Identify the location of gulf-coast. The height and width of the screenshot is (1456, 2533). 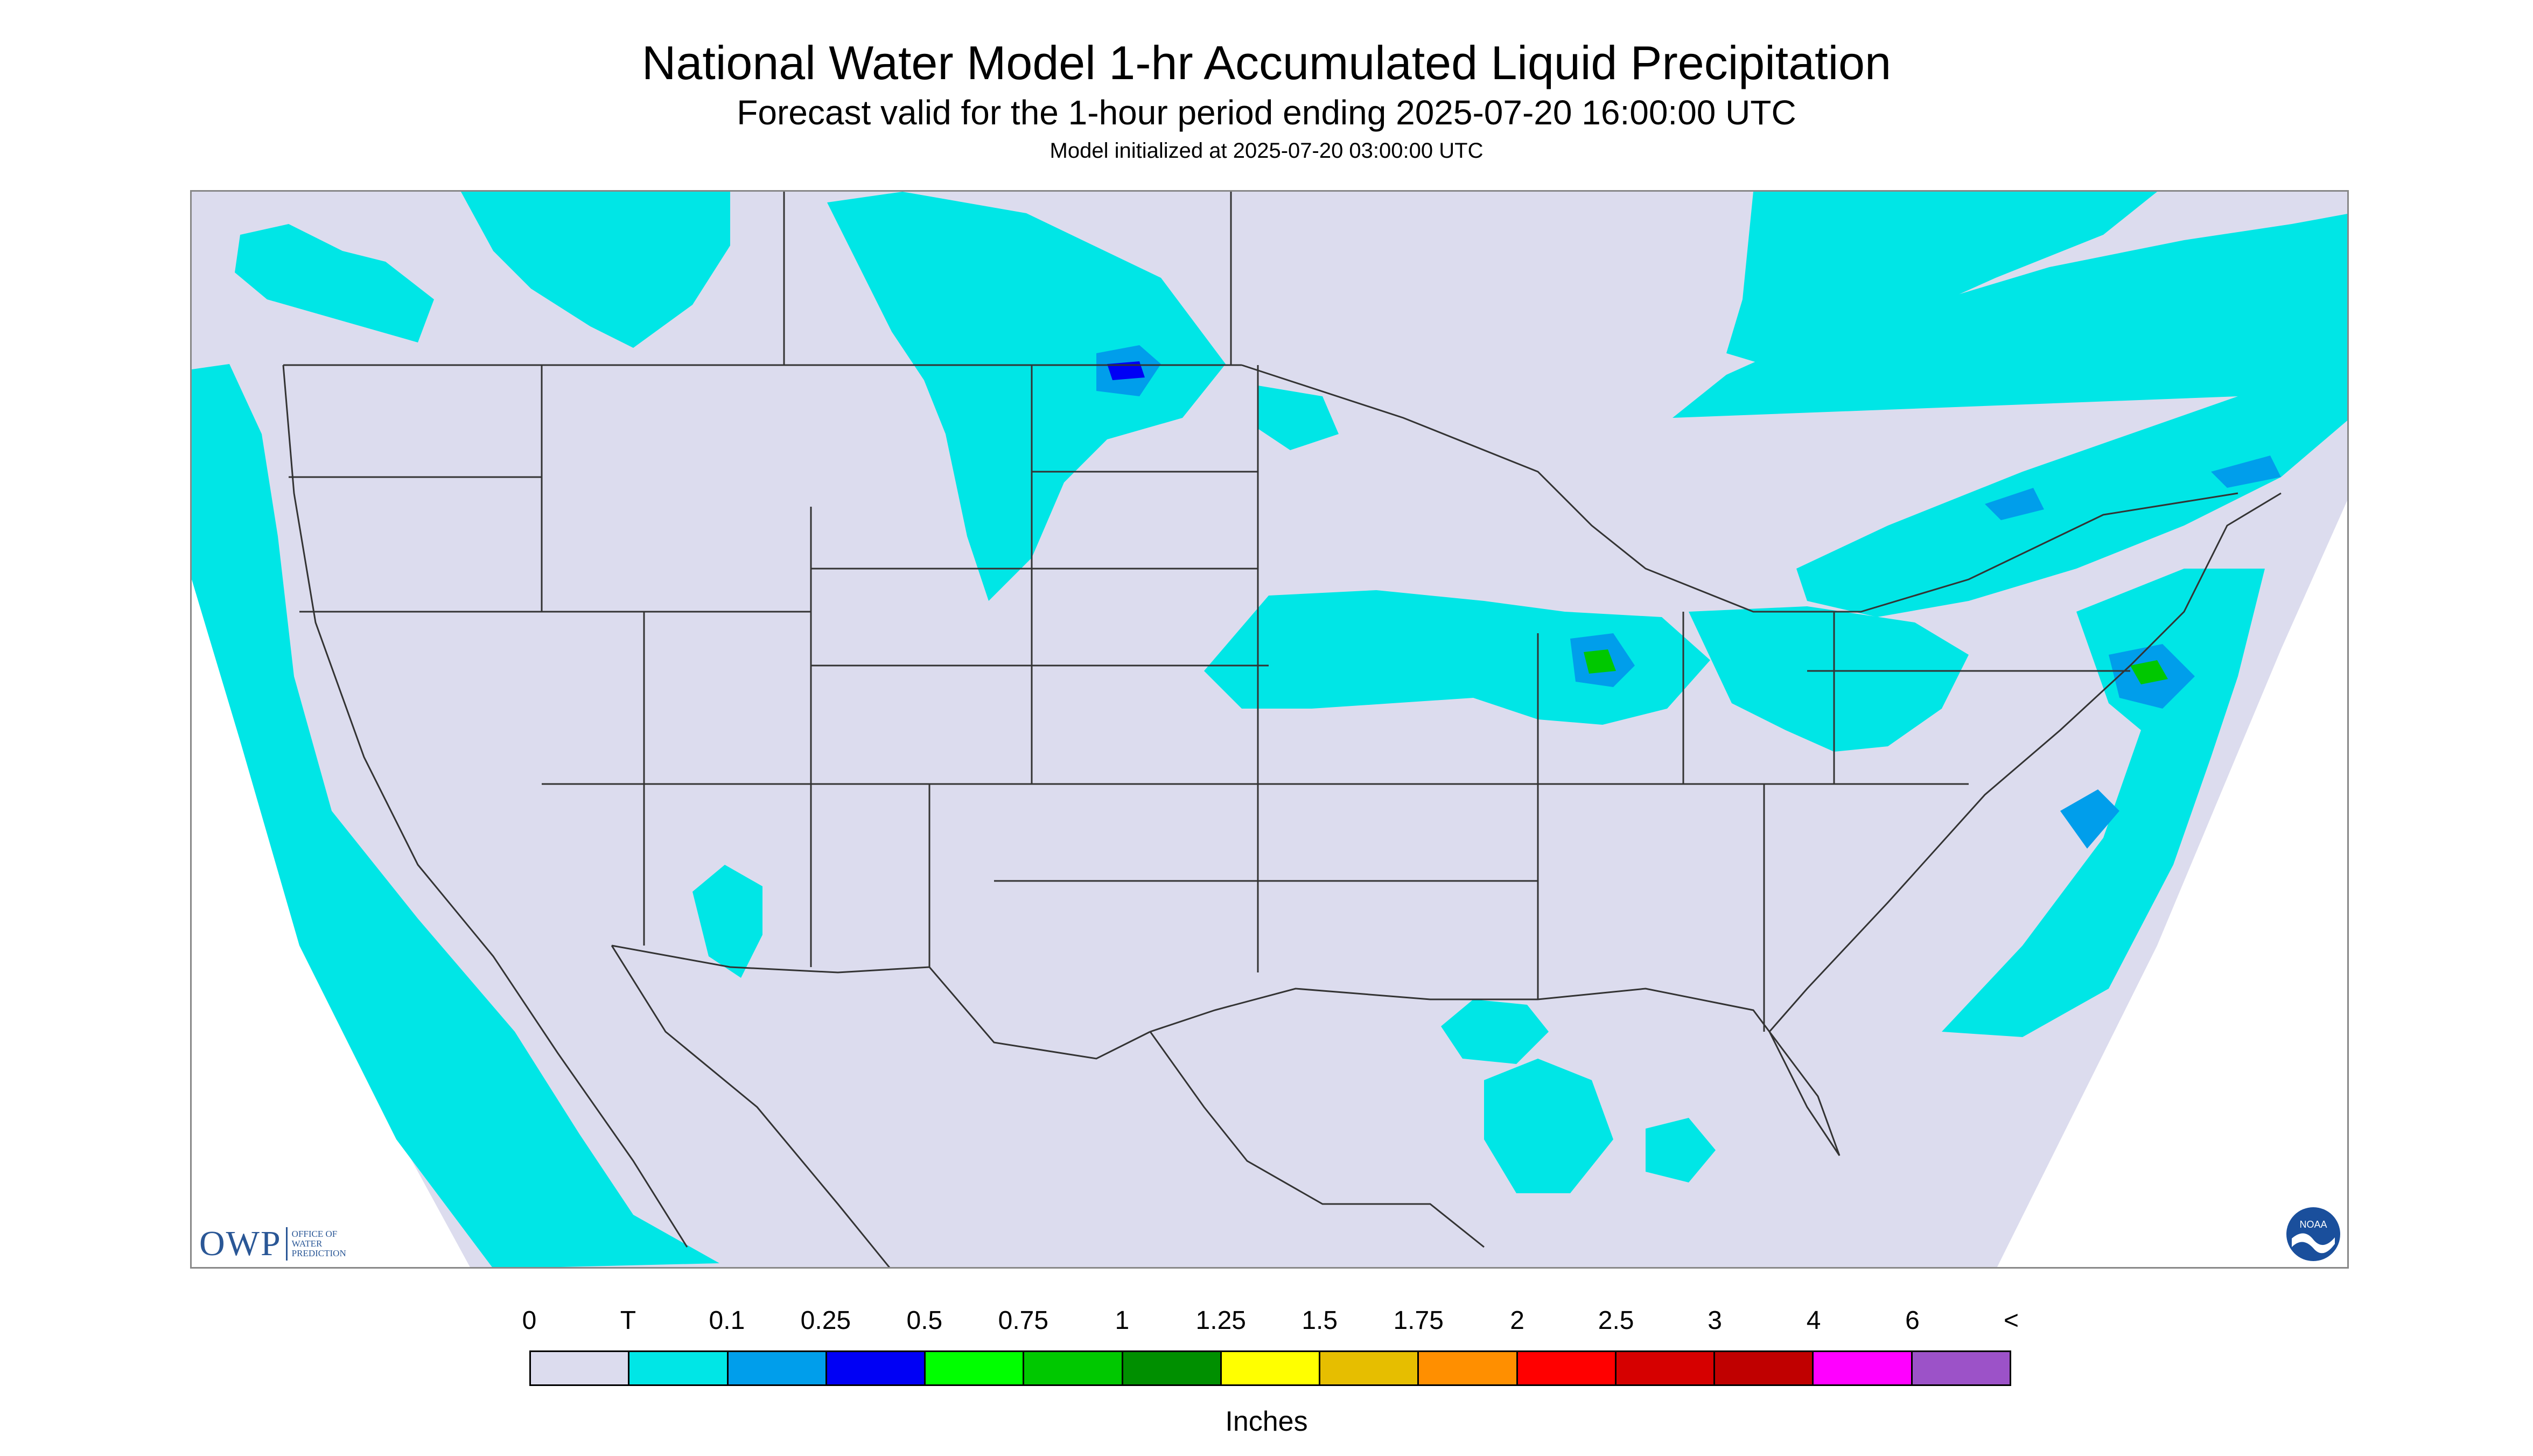
(1495, 1072).